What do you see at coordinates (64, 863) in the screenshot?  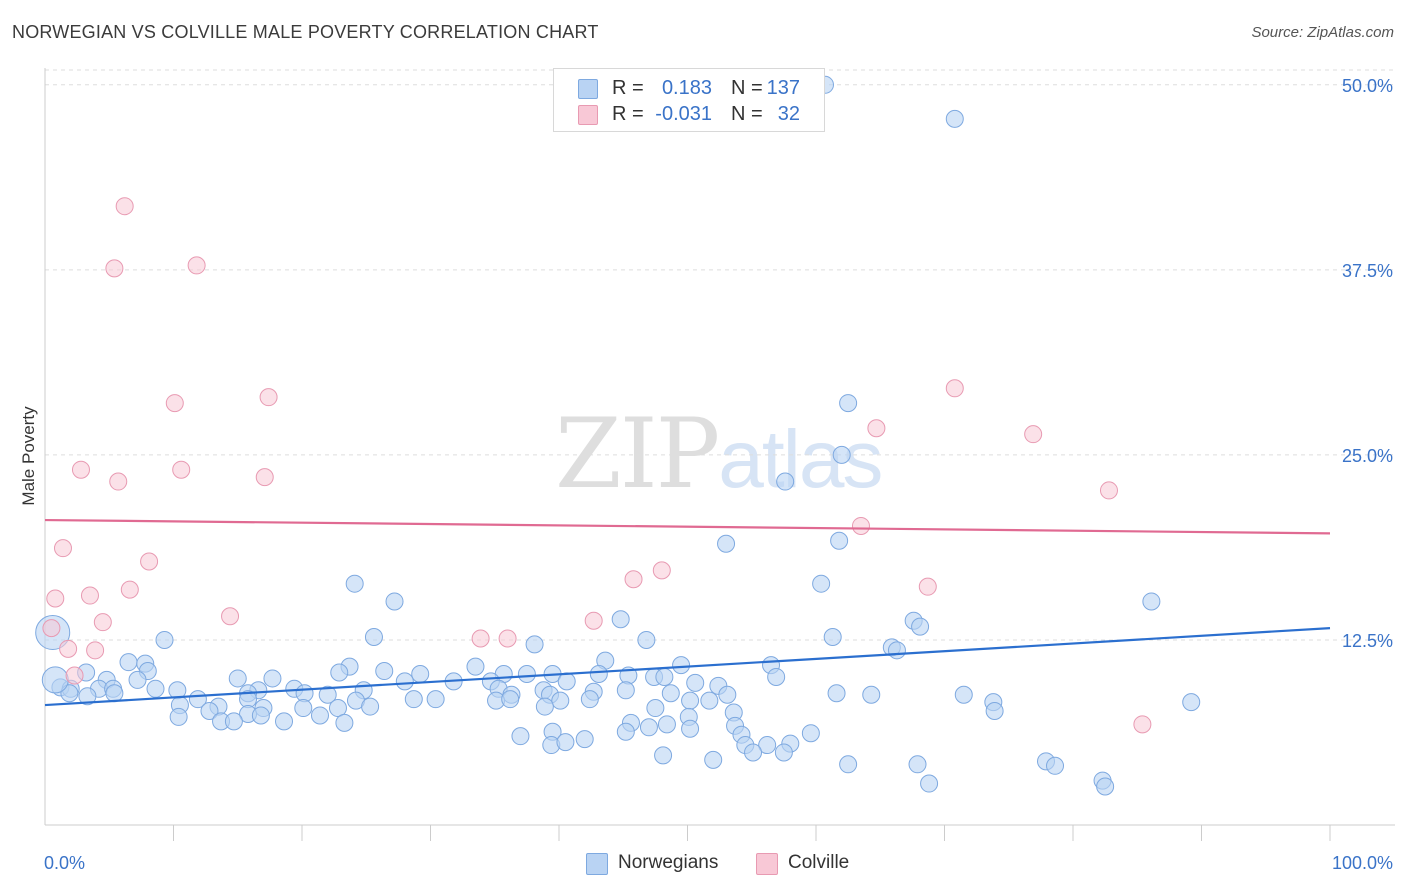 I see `x-tick-label-min: 0.0%` at bounding box center [64, 863].